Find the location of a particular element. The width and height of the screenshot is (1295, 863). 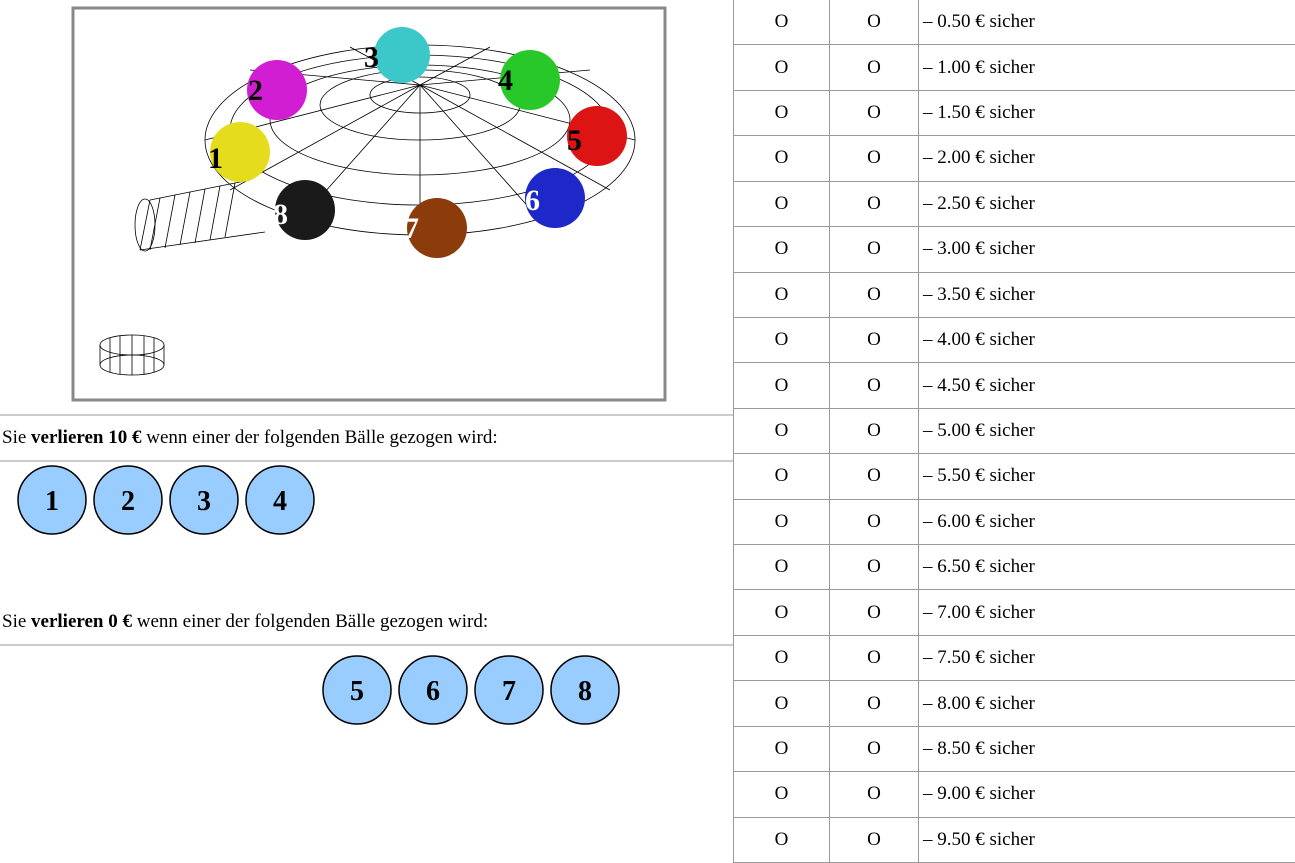

option-label: – 0.50 € sicher is located at coordinates (1107, 23).